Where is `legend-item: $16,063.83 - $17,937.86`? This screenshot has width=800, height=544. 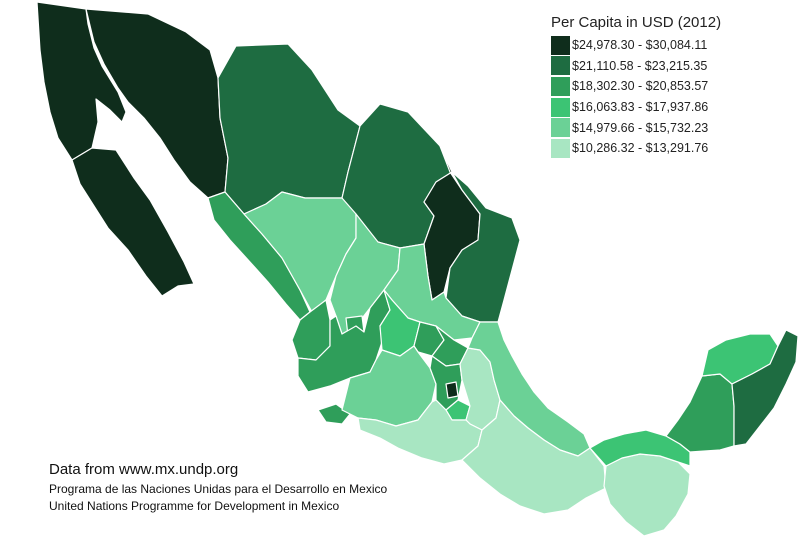
legend-item: $16,063.83 - $17,937.86 is located at coordinates (671, 107).